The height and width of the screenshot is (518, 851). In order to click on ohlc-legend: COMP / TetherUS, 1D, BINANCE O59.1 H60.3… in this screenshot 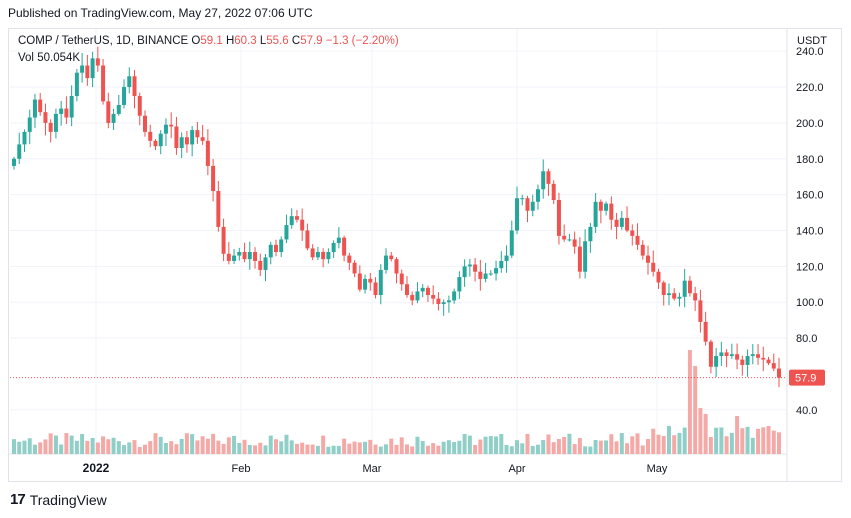, I will do `click(208, 41)`.